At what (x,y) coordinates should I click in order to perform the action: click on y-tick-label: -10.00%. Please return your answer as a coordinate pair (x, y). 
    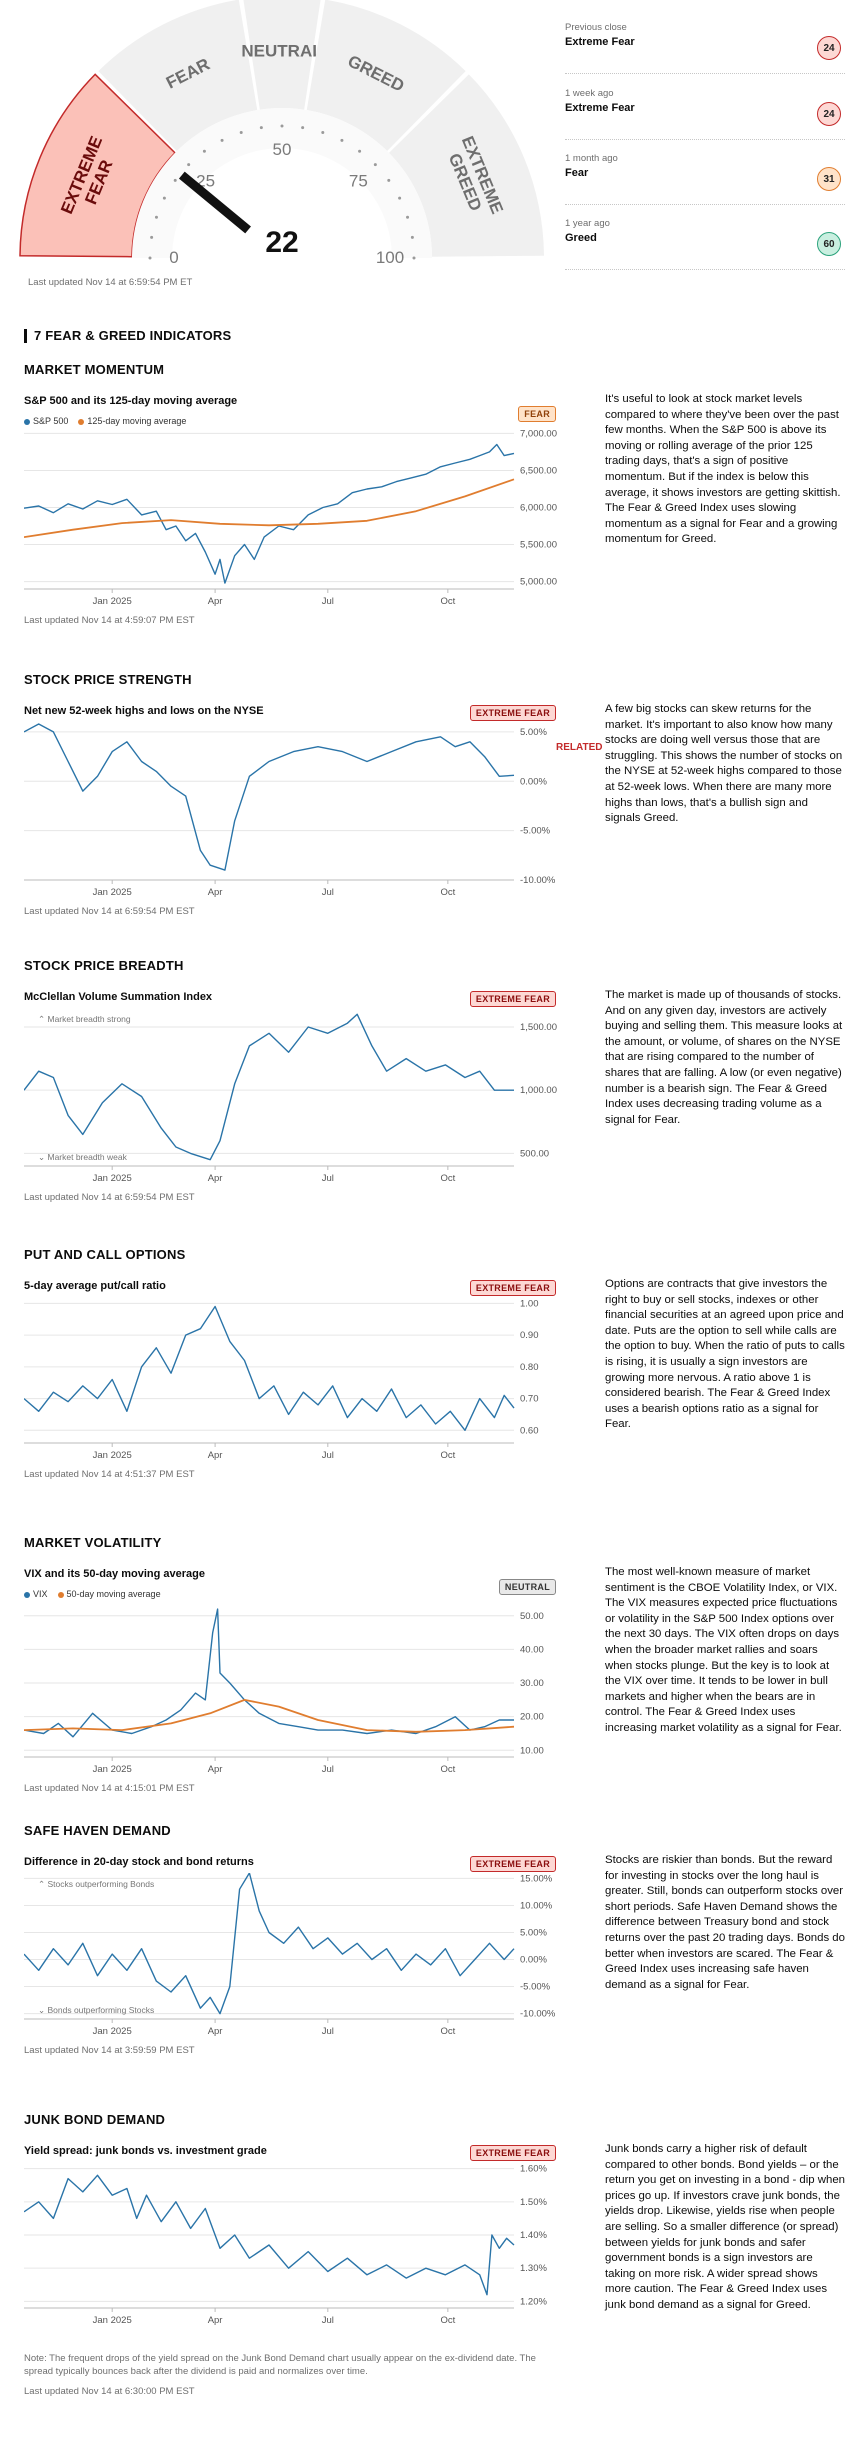
    Looking at the image, I should click on (538, 2014).